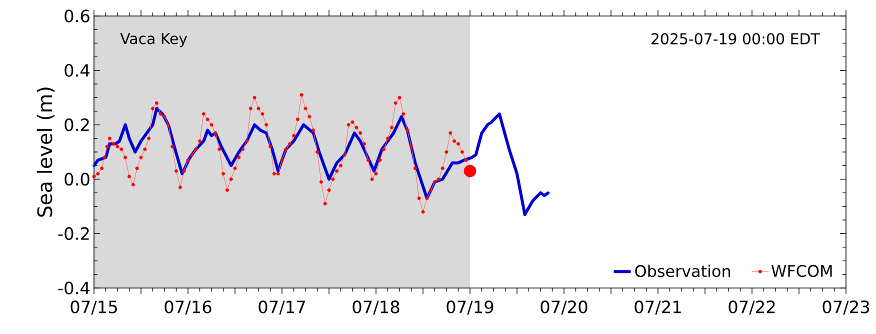  Describe the element at coordinates (77, 70) in the screenshot. I see `y-tick-label: 0.4` at that location.